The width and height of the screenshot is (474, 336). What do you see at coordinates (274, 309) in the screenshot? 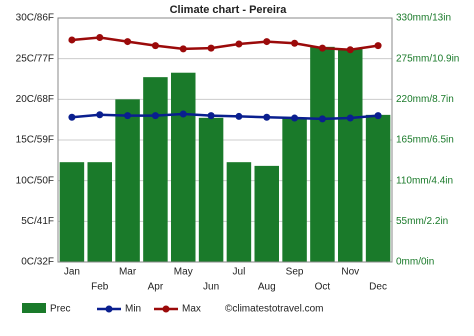
I see `source: ©climatestotravel.com` at bounding box center [274, 309].